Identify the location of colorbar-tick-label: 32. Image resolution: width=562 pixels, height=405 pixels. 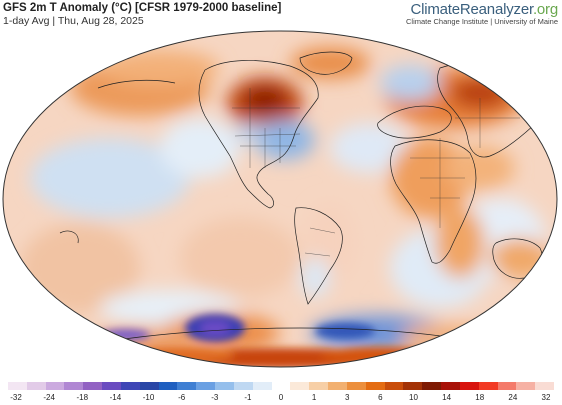
(546, 397).